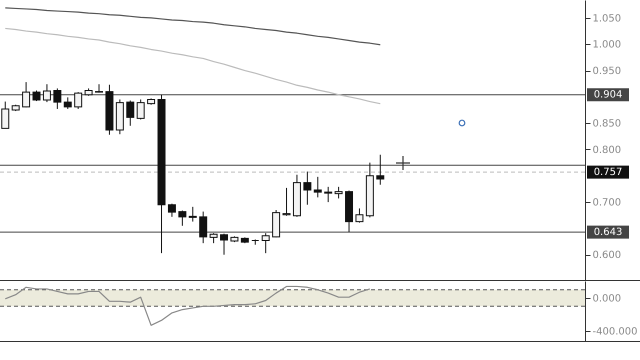 The height and width of the screenshot is (360, 640). Describe the element at coordinates (607, 299) in the screenshot. I see `y-tick-label: 0.000` at that location.